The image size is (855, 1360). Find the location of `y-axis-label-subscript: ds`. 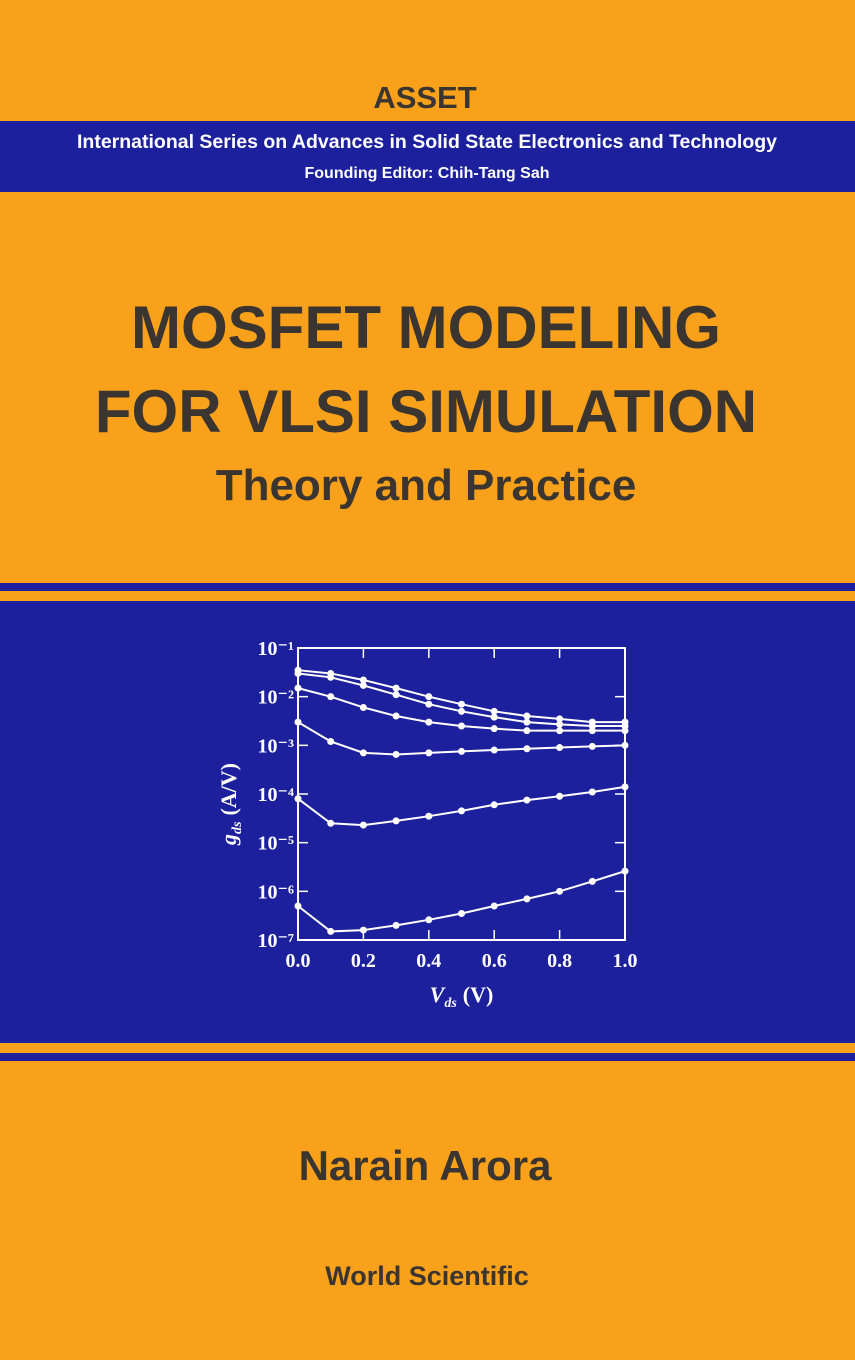

y-axis-label-subscript: ds is located at coordinates (237, 827).